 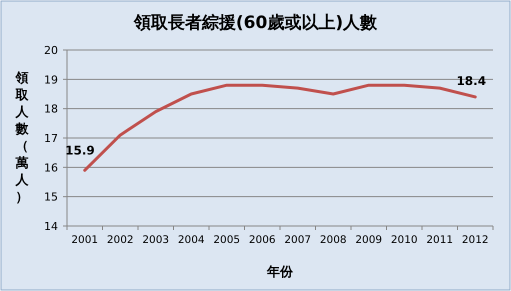 I want to click on x-tick-label: 2012, so click(x=475, y=240).